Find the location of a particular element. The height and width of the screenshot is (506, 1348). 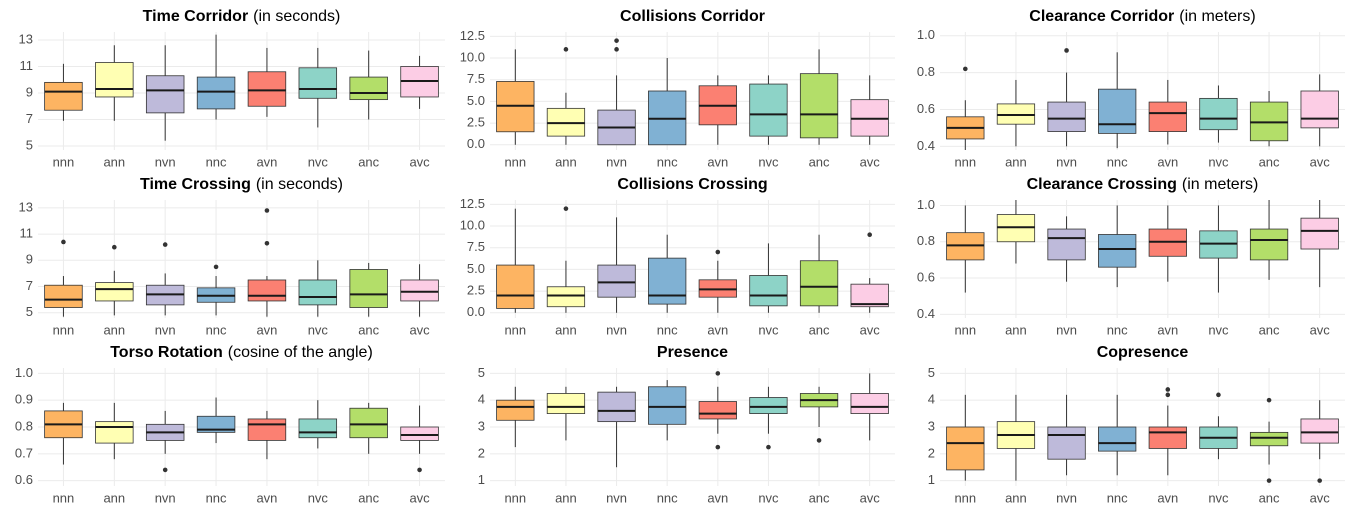

panel: Presence 1 2 3 4 5 nnn ann nvn nnc avn nvc anc avc is located at coordinates (686, 424).